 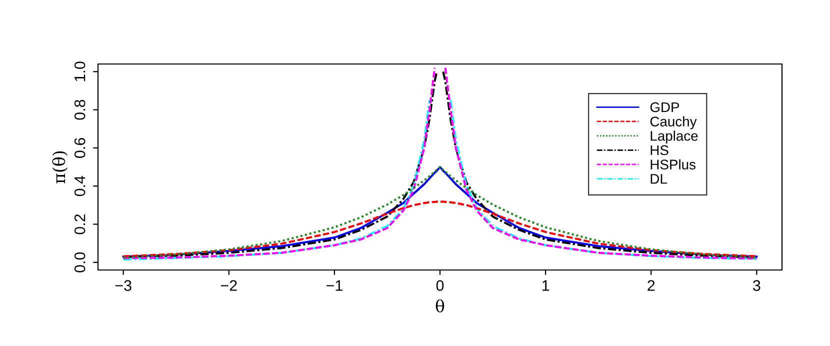 I want to click on y-tick-label: 1.0, so click(x=80, y=72).